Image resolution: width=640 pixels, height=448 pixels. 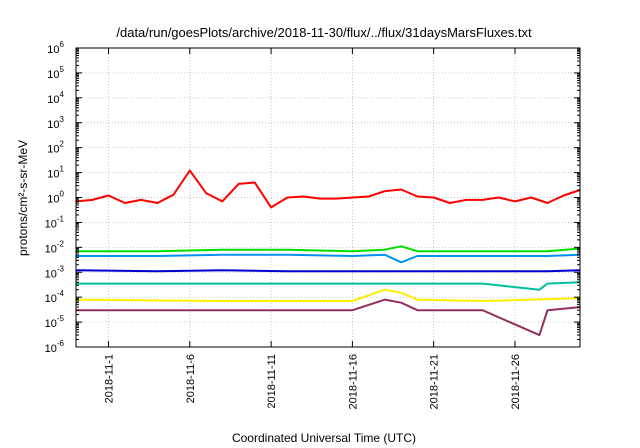 I want to click on y-tick-label: 10⁰, so click(x=55, y=198).